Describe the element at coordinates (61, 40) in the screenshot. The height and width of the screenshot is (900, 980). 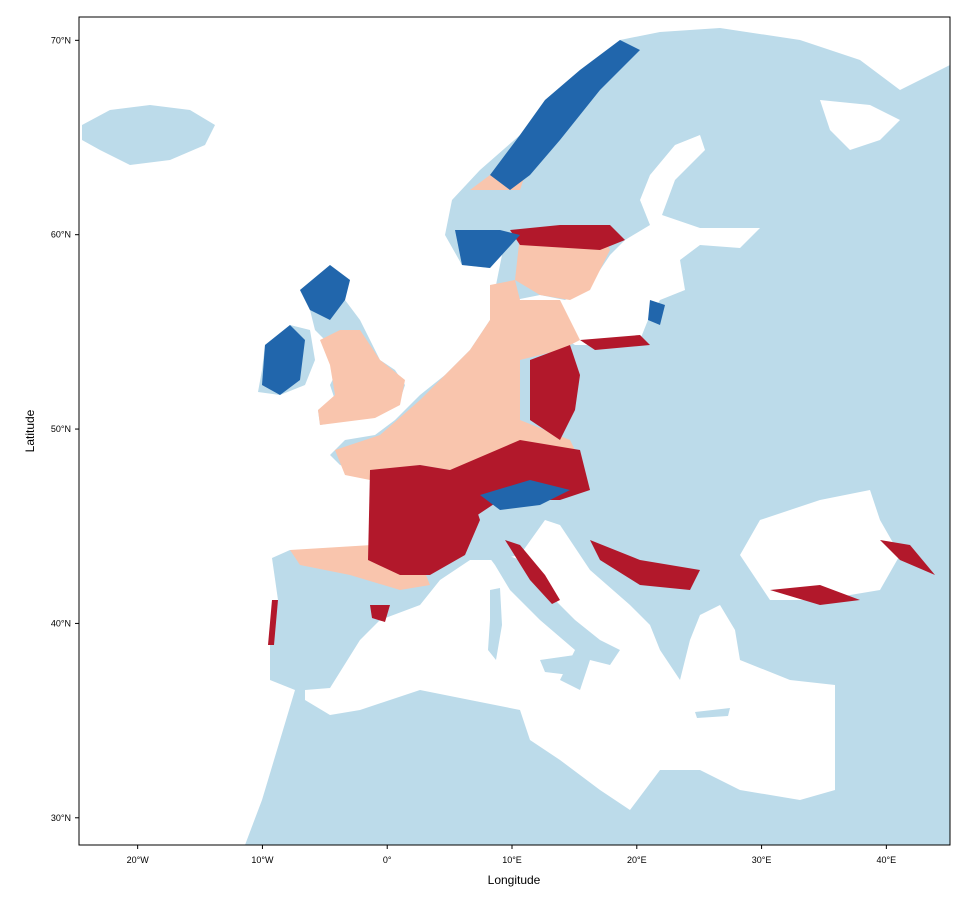
I see `y-tick-label: 70°N` at that location.